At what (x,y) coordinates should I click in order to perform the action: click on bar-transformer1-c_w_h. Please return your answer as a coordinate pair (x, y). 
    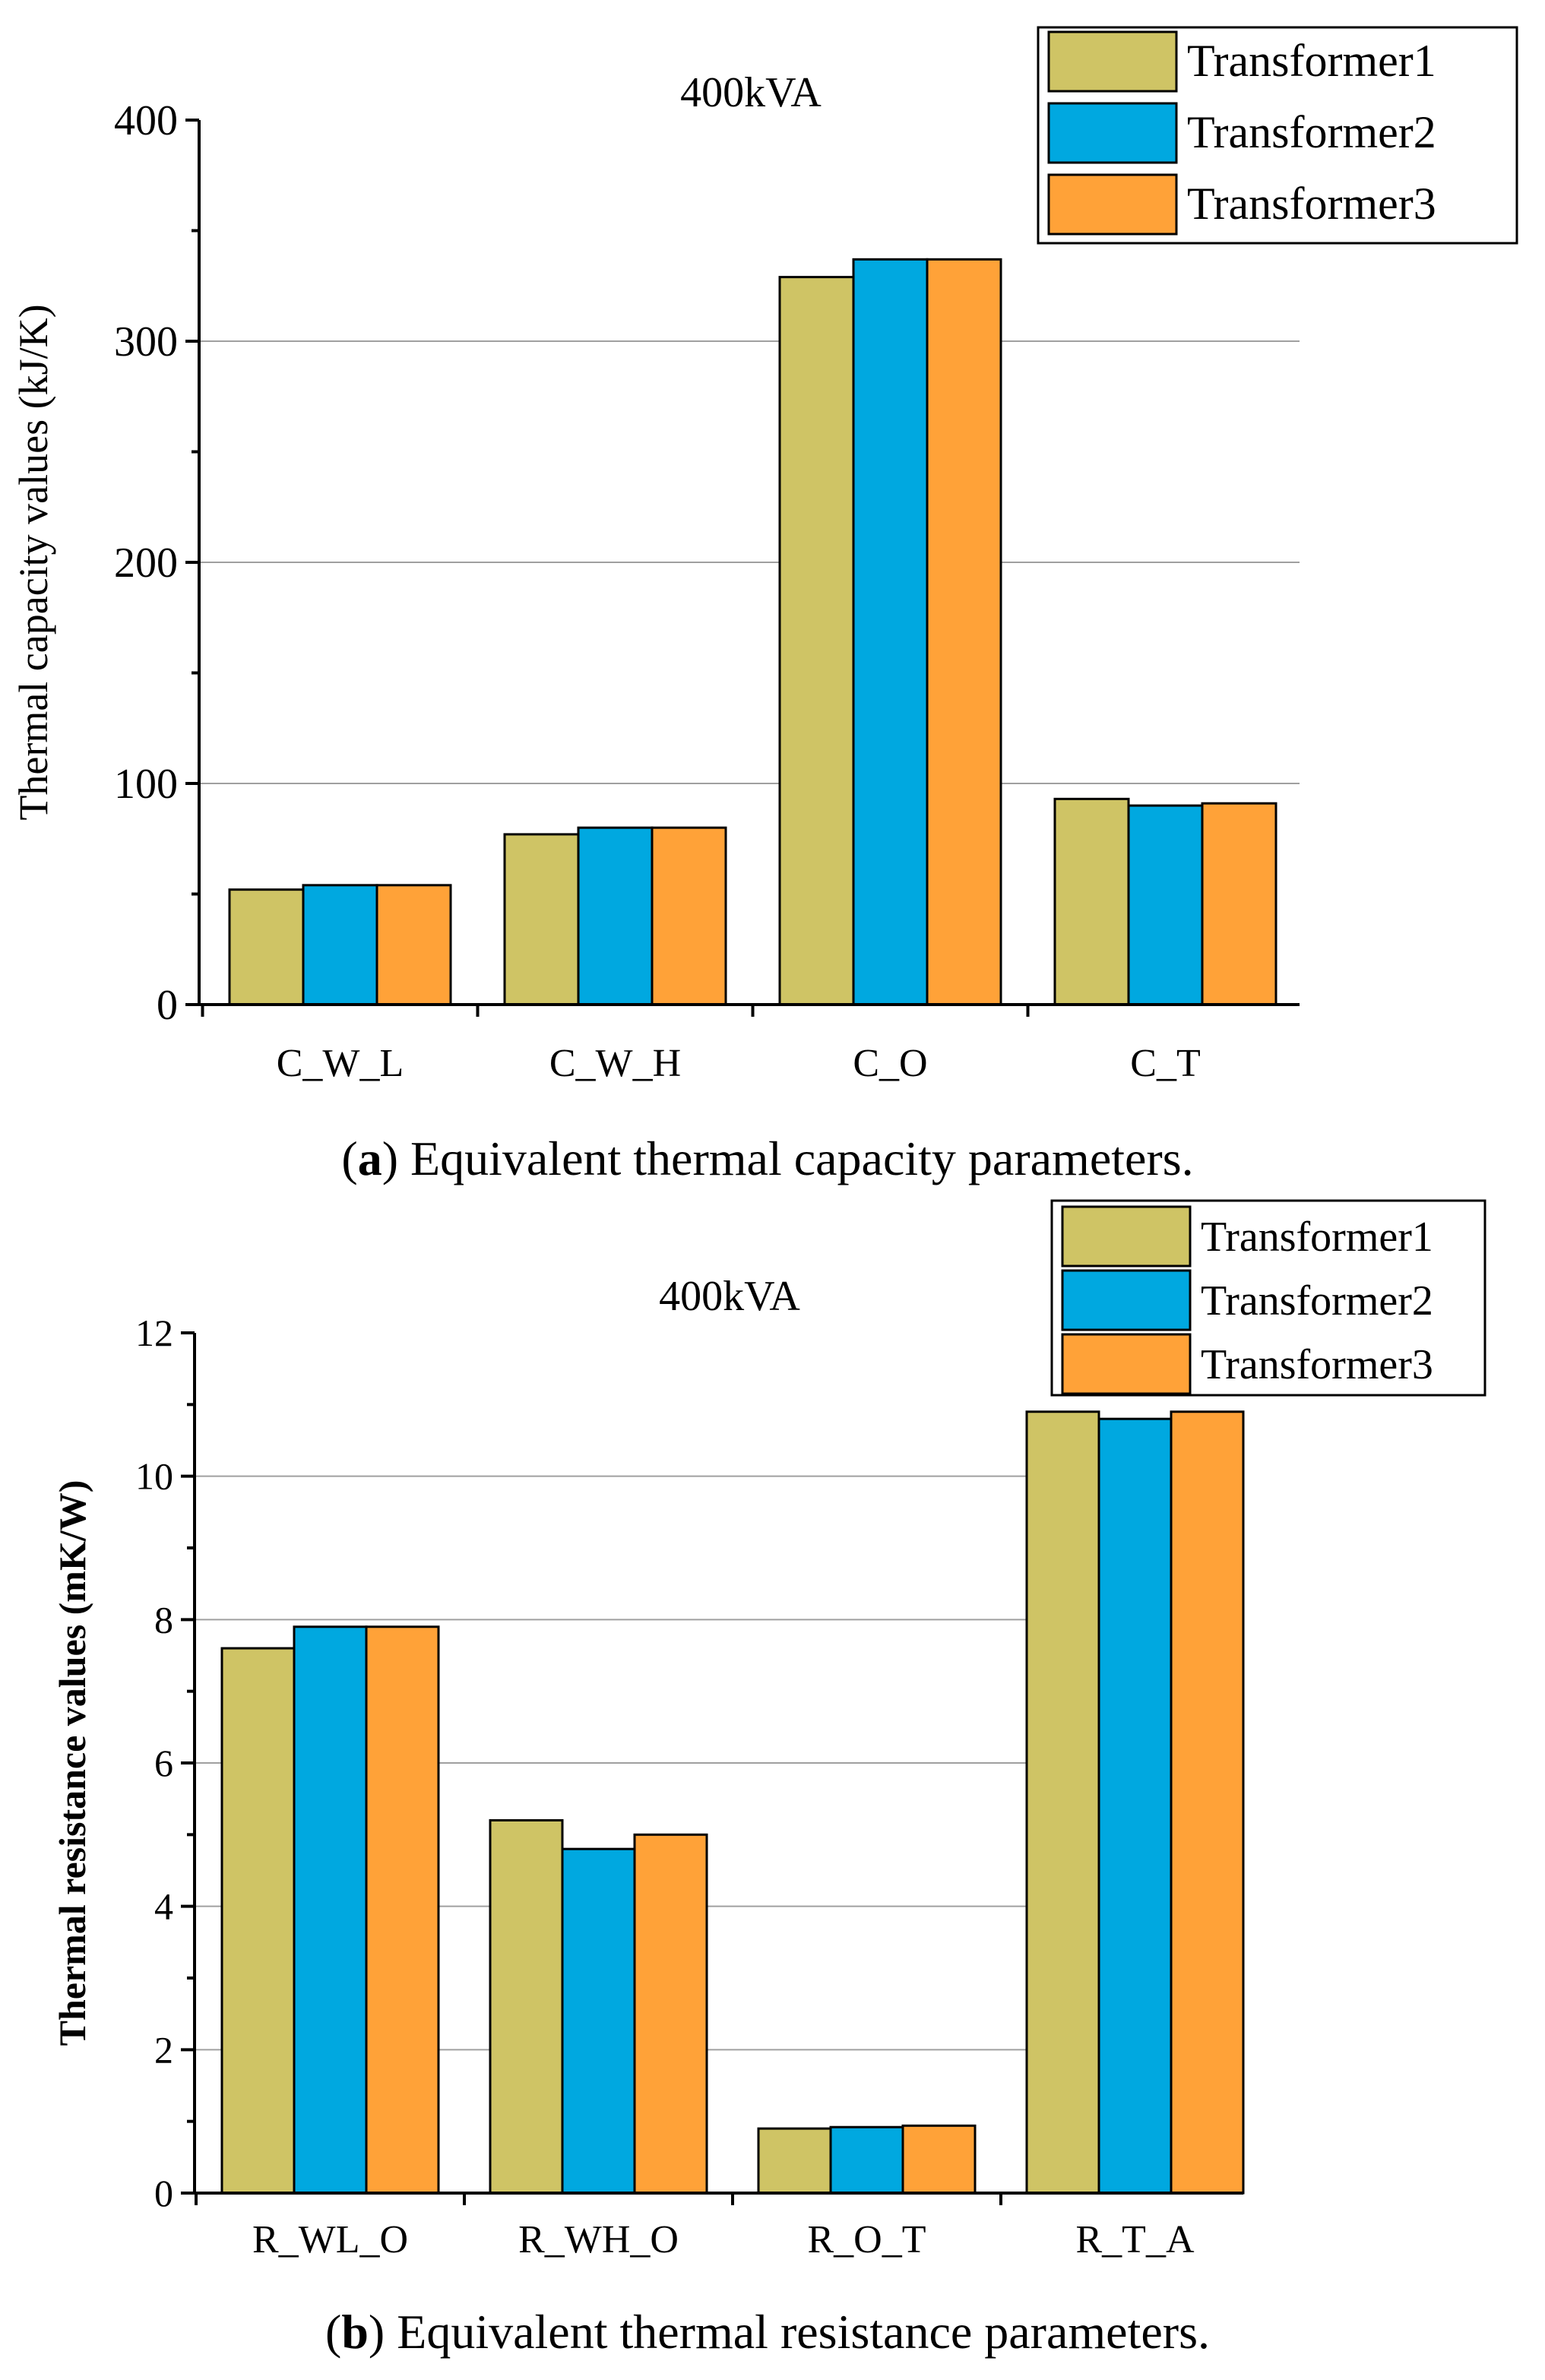
    Looking at the image, I should click on (541, 920).